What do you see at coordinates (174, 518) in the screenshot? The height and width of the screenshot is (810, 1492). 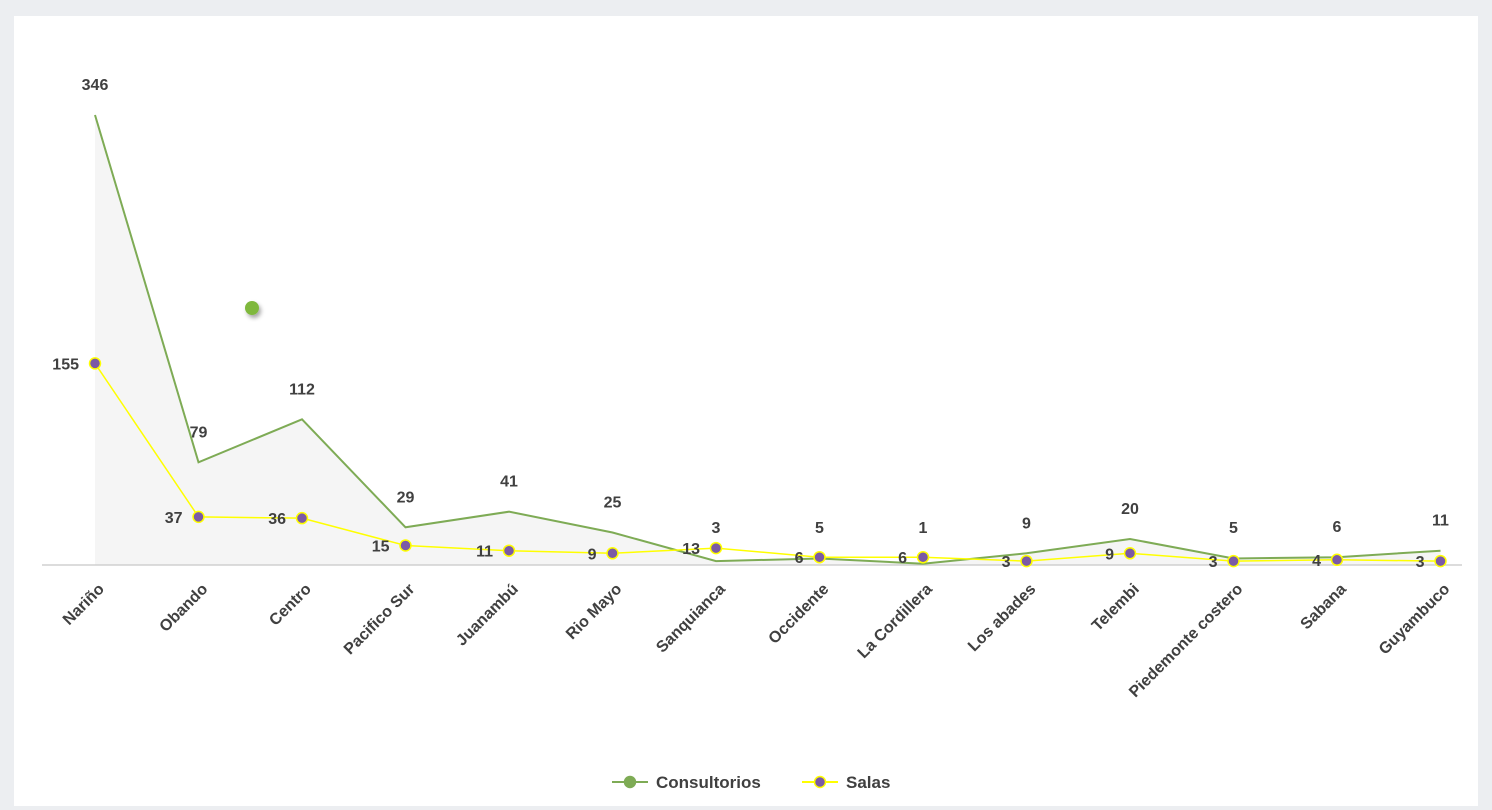 I see `salas-data-label: 37` at bounding box center [174, 518].